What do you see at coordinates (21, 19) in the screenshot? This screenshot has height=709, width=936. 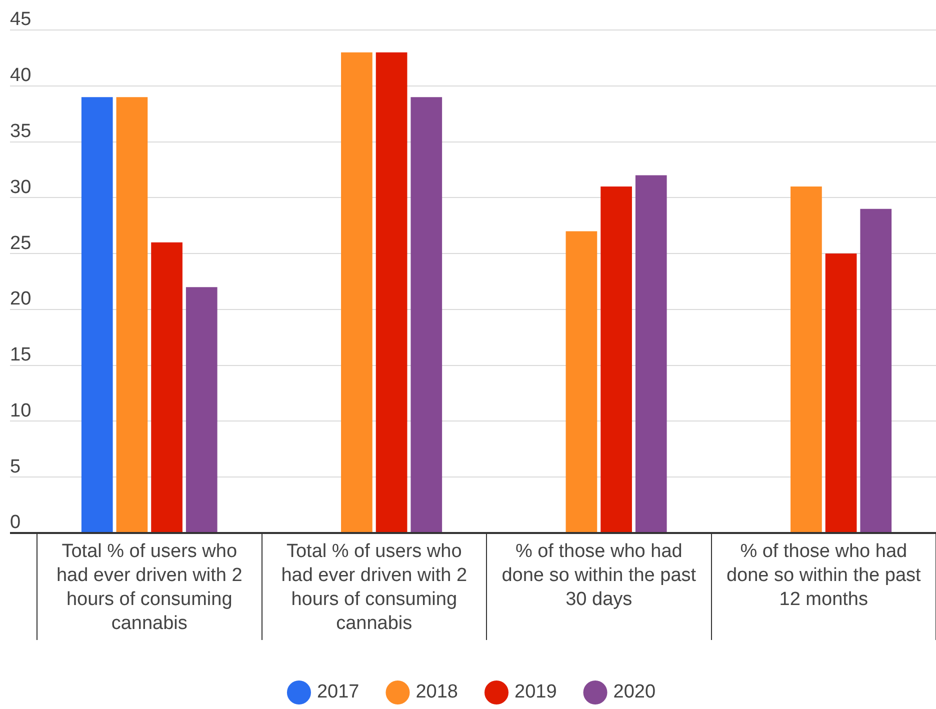 I see `y-tick-label: 45` at bounding box center [21, 19].